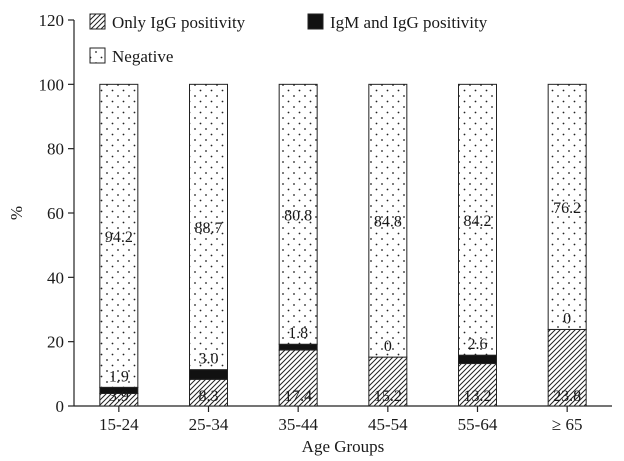 The width and height of the screenshot is (624, 461). What do you see at coordinates (298, 333) in the screenshot?
I see `data-label: 1.8` at bounding box center [298, 333].